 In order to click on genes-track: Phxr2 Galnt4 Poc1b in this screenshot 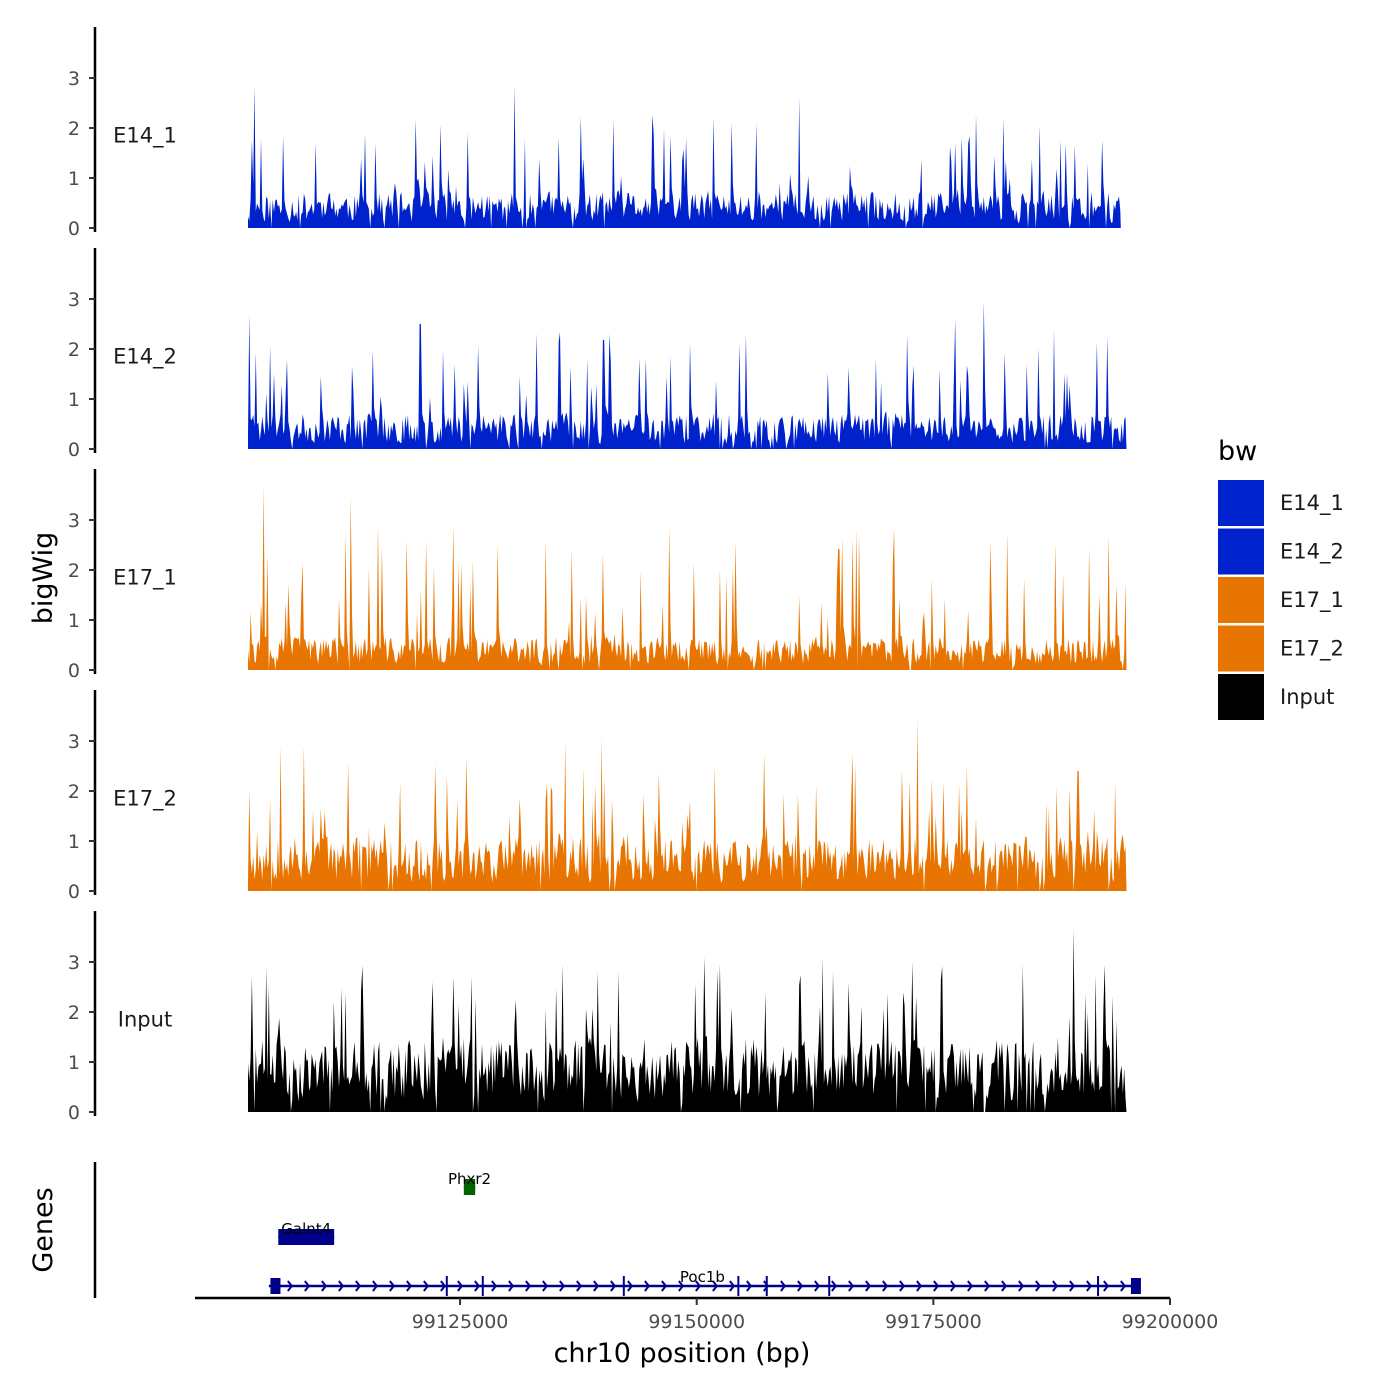, I will do `click(617, 1230)`.